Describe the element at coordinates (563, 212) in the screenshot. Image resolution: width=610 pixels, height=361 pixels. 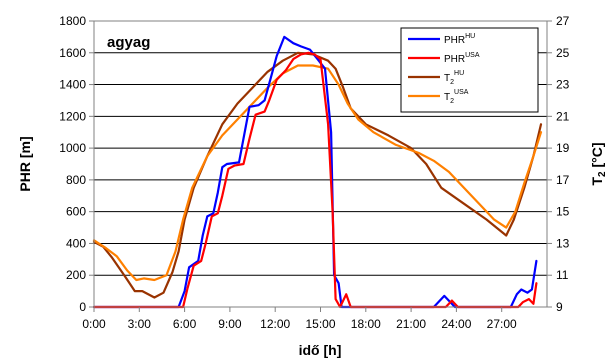
I see `y-right-tick-label: 15` at that location.